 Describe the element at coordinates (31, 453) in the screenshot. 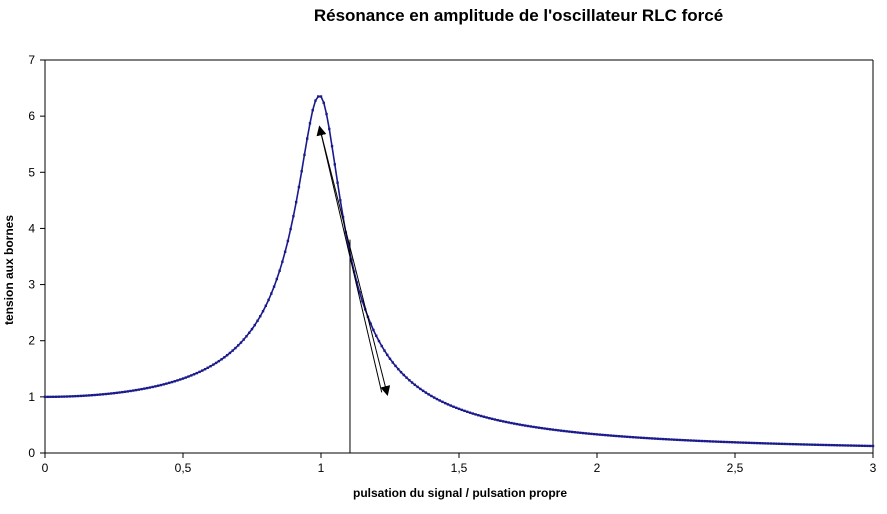

I see `y-tick-label: 0` at that location.